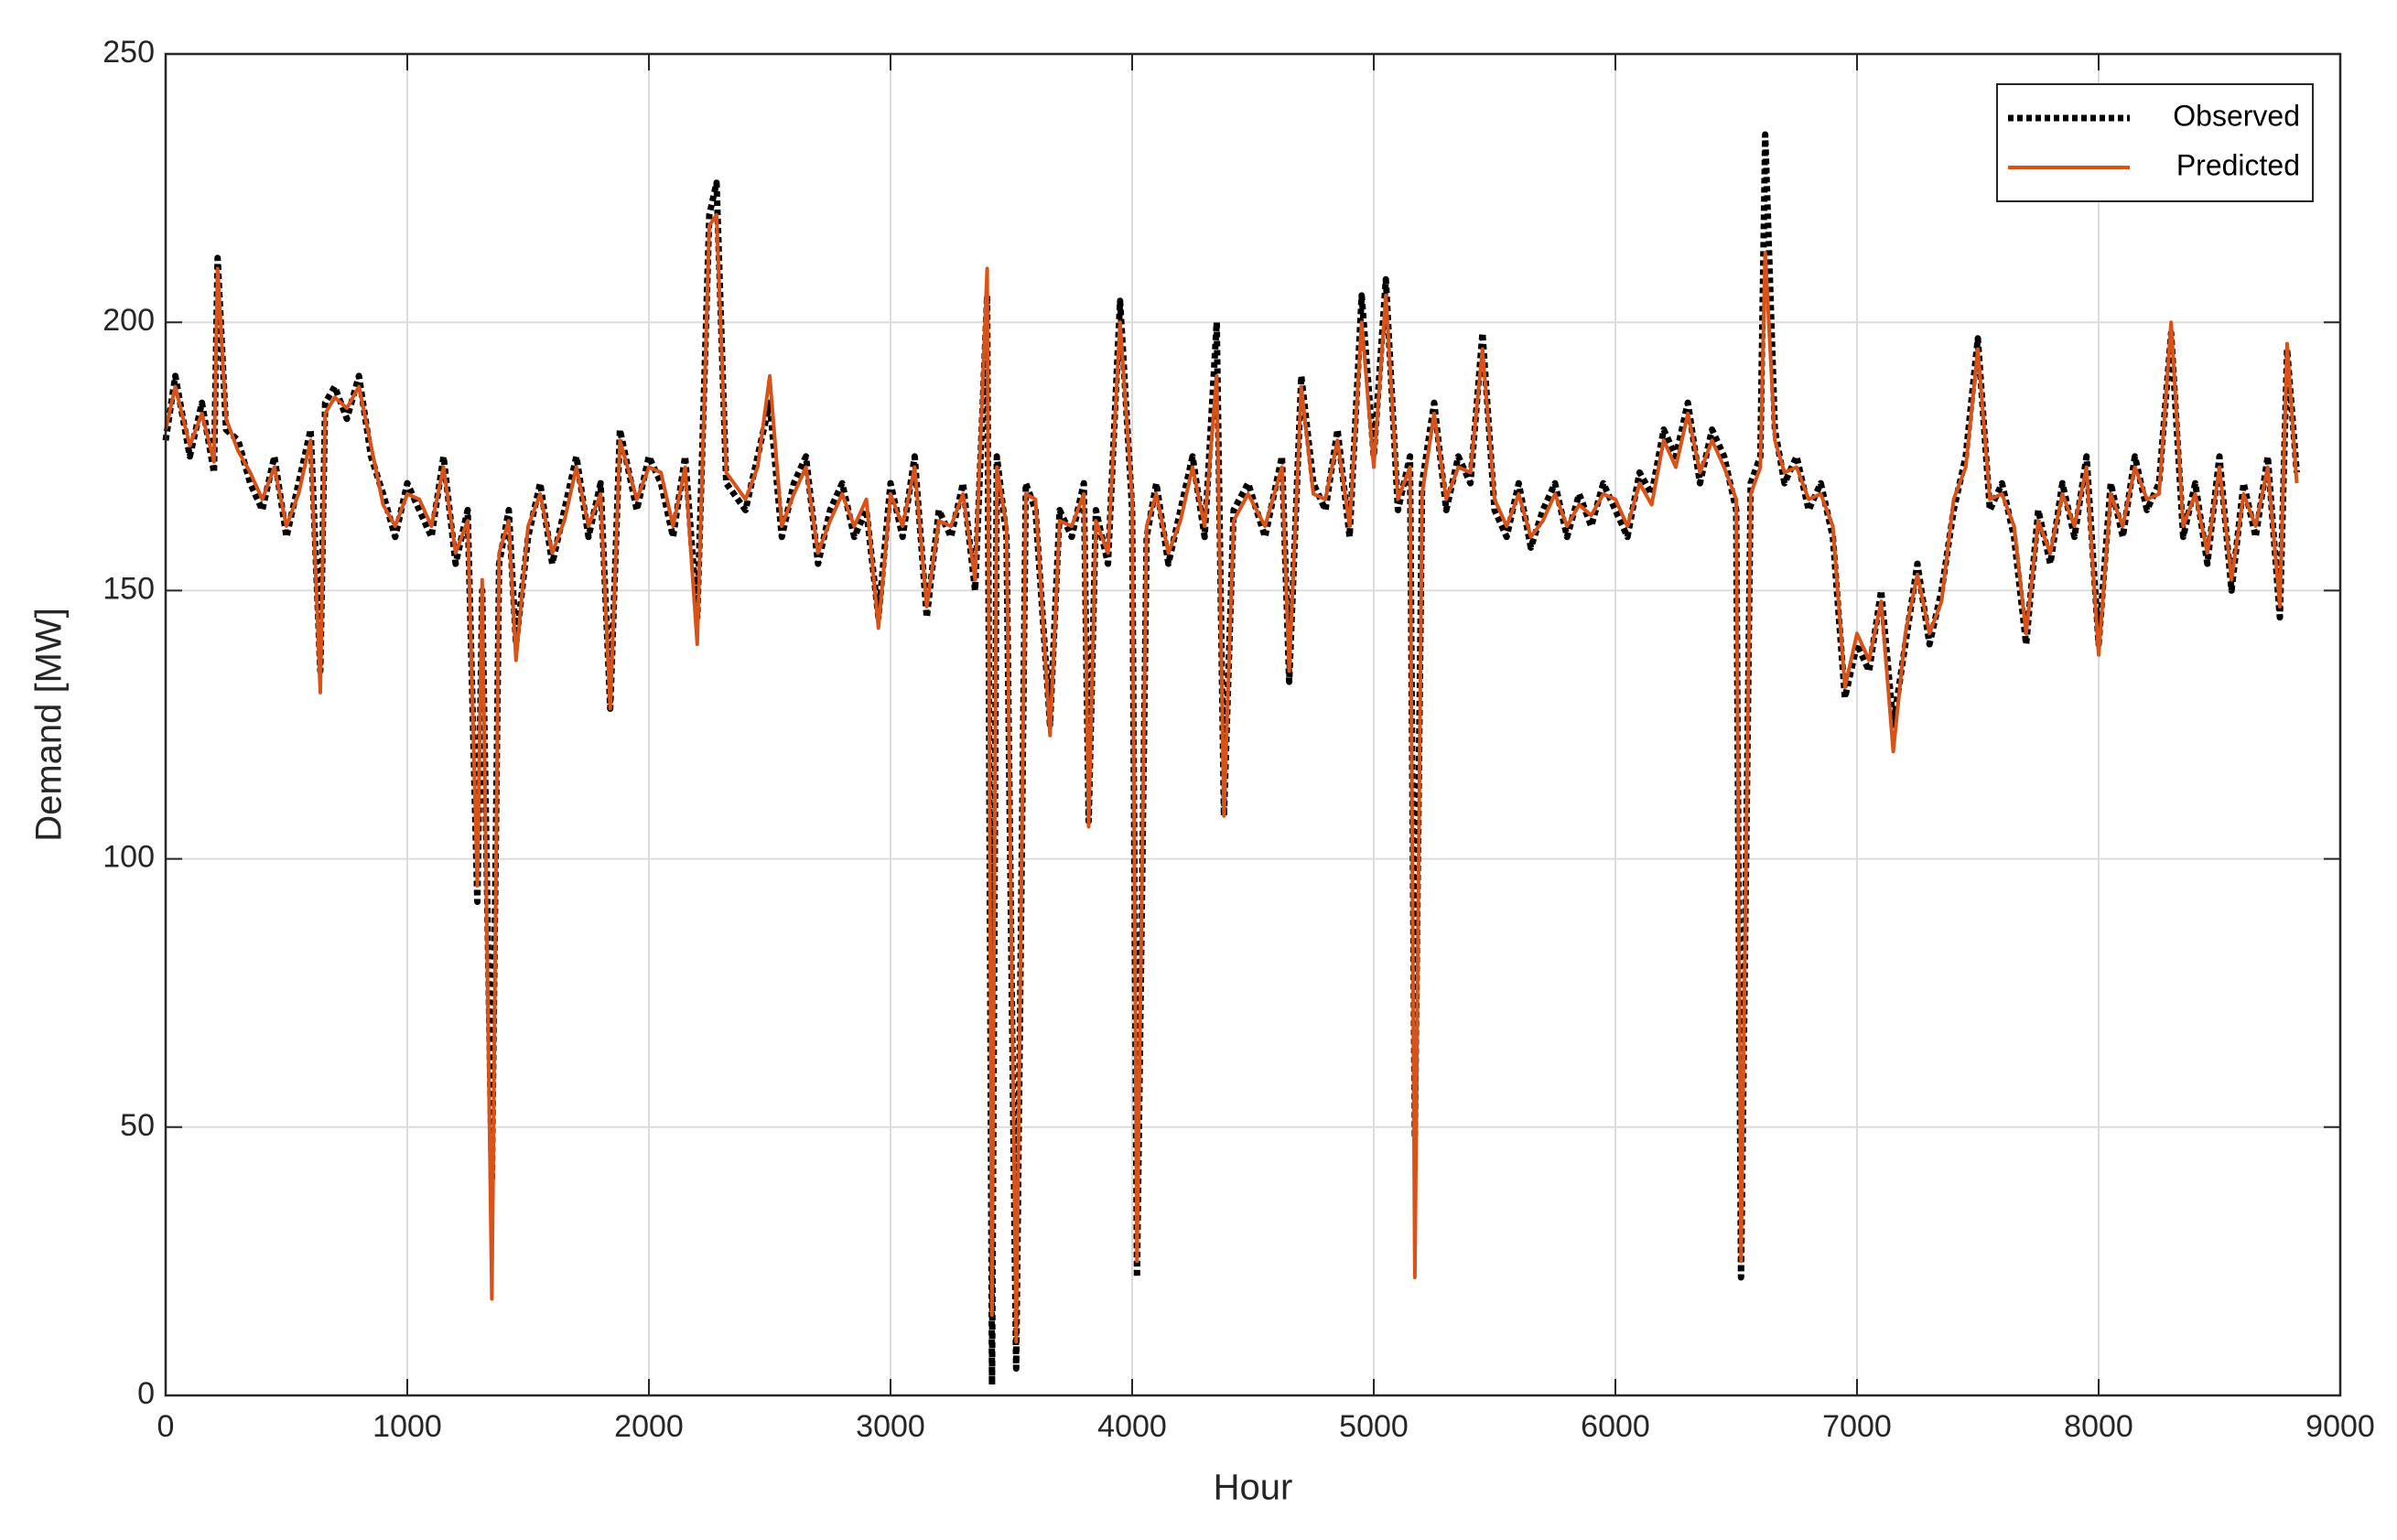 The image size is (2397, 1540). Describe the element at coordinates (649, 1426) in the screenshot. I see `x-tick-label: 2000` at that location.